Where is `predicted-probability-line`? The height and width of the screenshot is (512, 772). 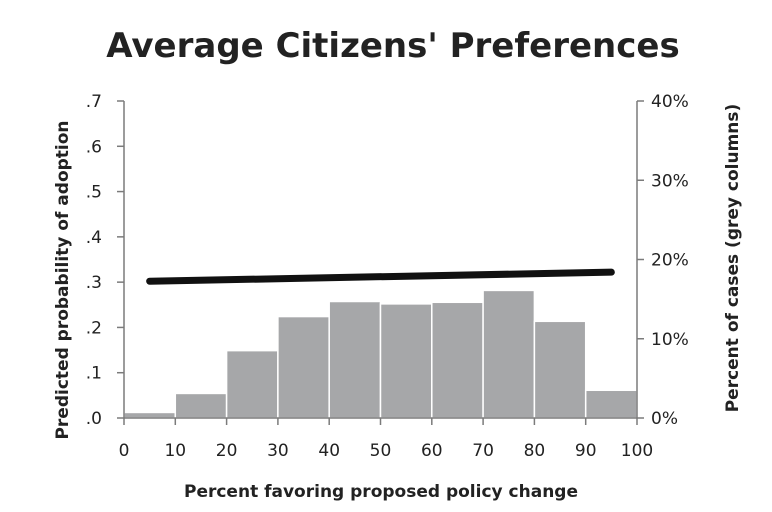 predicted-probability-line is located at coordinates (380, 276).